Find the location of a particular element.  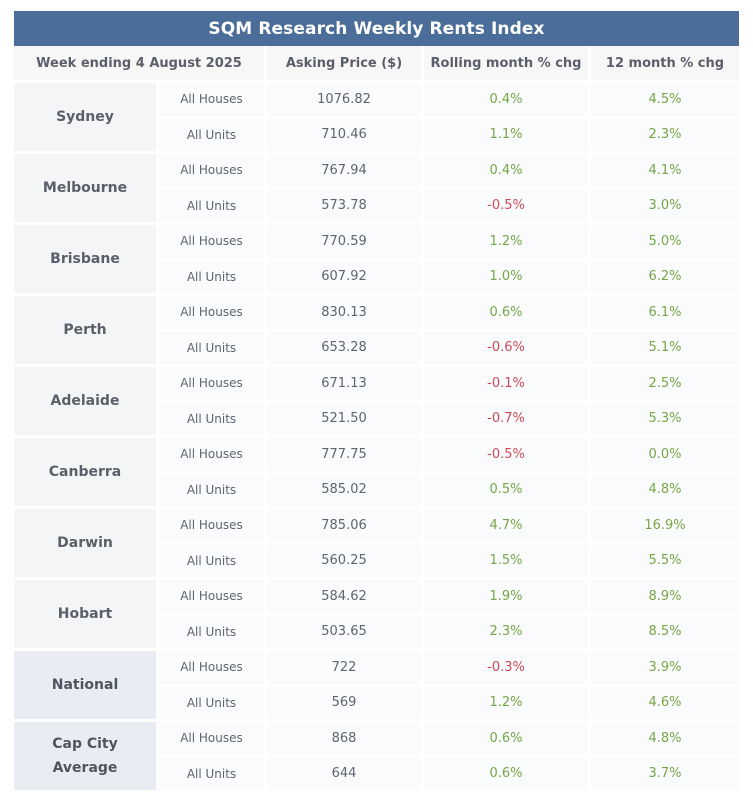

asking-price: 585.02 is located at coordinates (345, 491).